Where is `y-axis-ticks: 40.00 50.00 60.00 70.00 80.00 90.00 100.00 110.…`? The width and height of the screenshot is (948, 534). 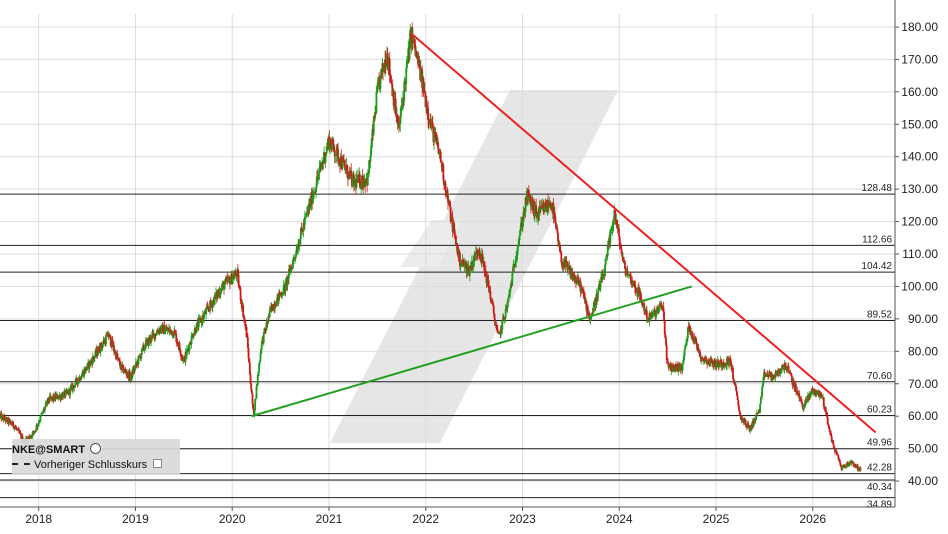
y-axis-ticks: 40.00 50.00 60.00 70.00 80.00 90.00 100.00 110.… is located at coordinates (916, 254).